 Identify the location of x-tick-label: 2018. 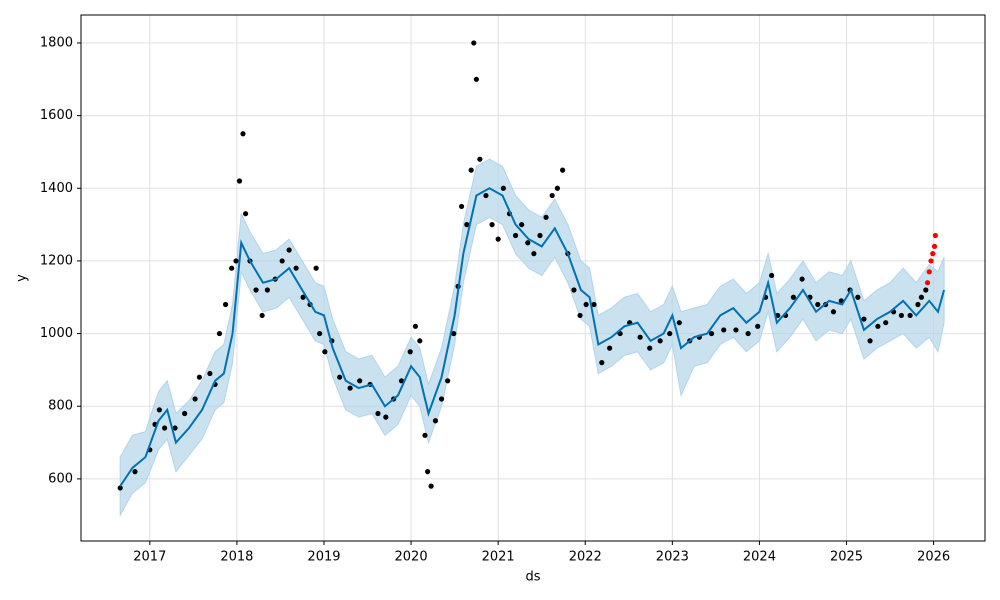
(236, 557).